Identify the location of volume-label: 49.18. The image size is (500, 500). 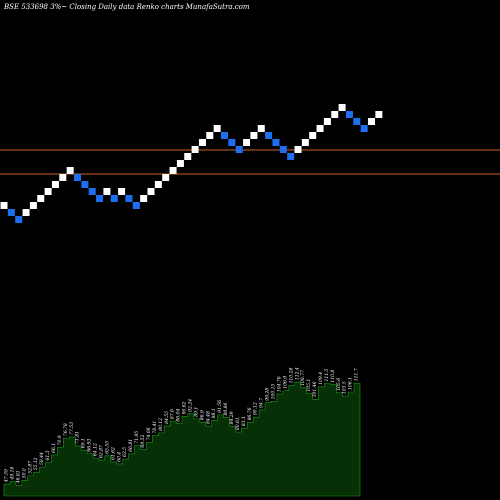
(12, 474).